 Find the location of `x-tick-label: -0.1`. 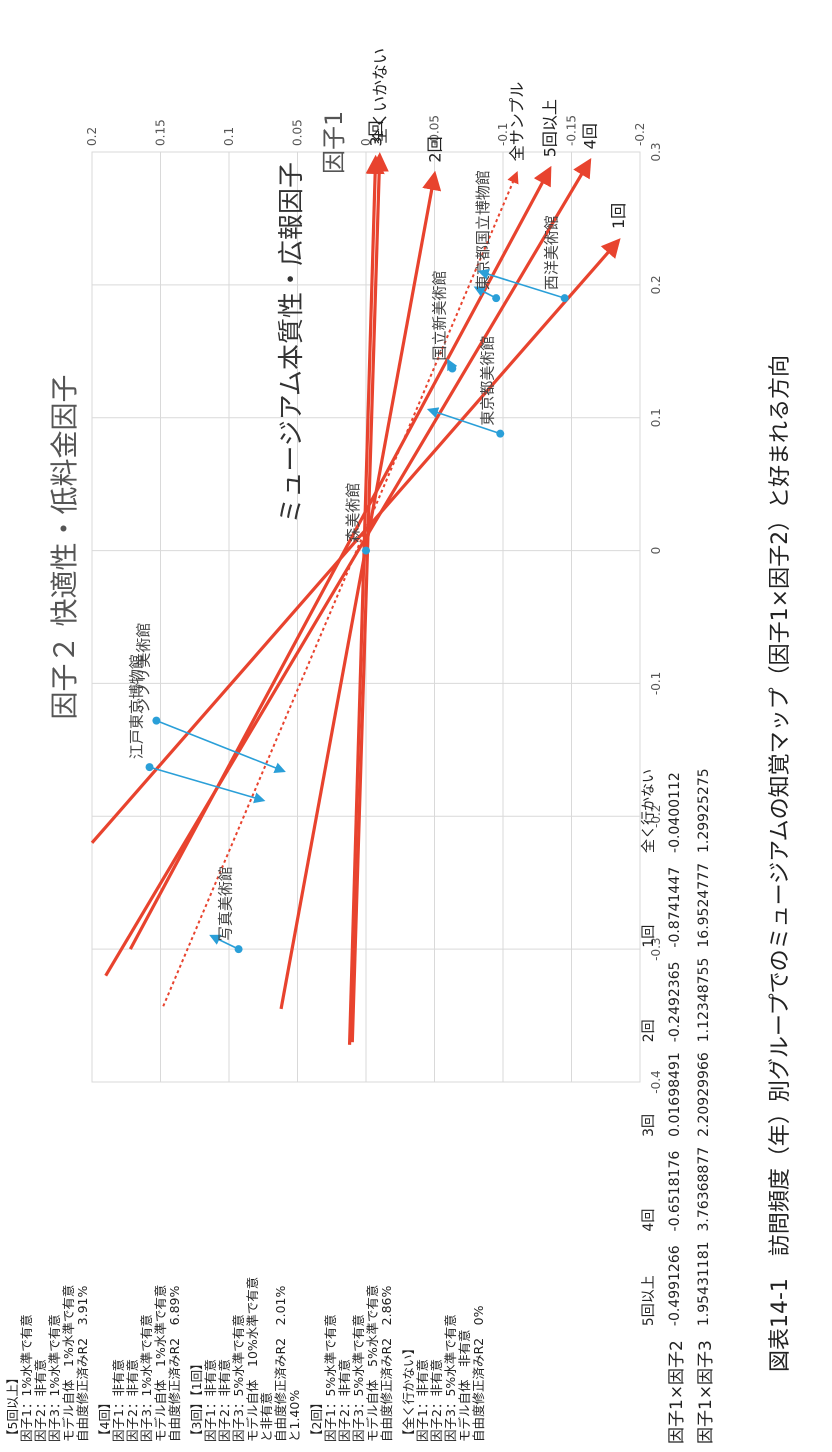

x-tick-label: -0.1 is located at coordinates (656, 683).